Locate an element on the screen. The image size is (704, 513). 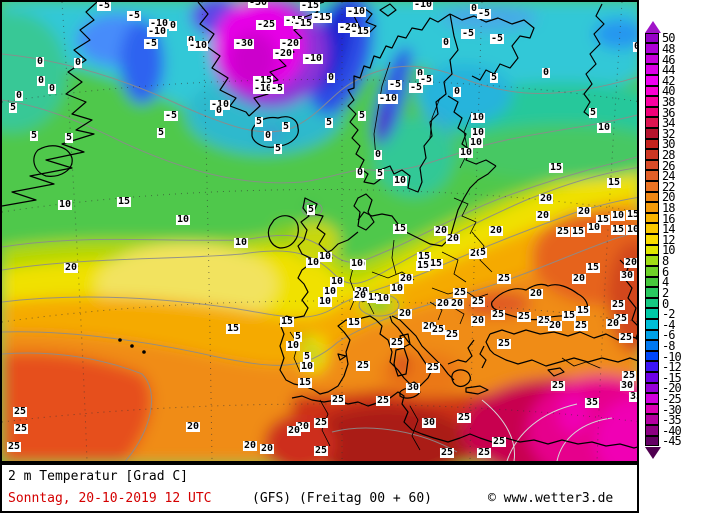
scale-label: 30 is located at coordinates (668, 144).